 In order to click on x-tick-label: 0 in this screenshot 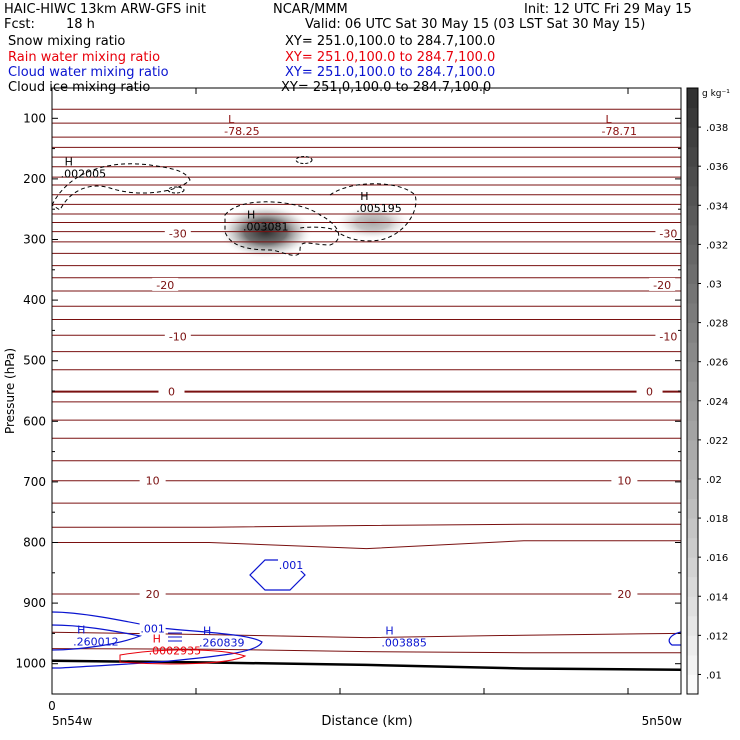, I will do `click(52, 706)`.